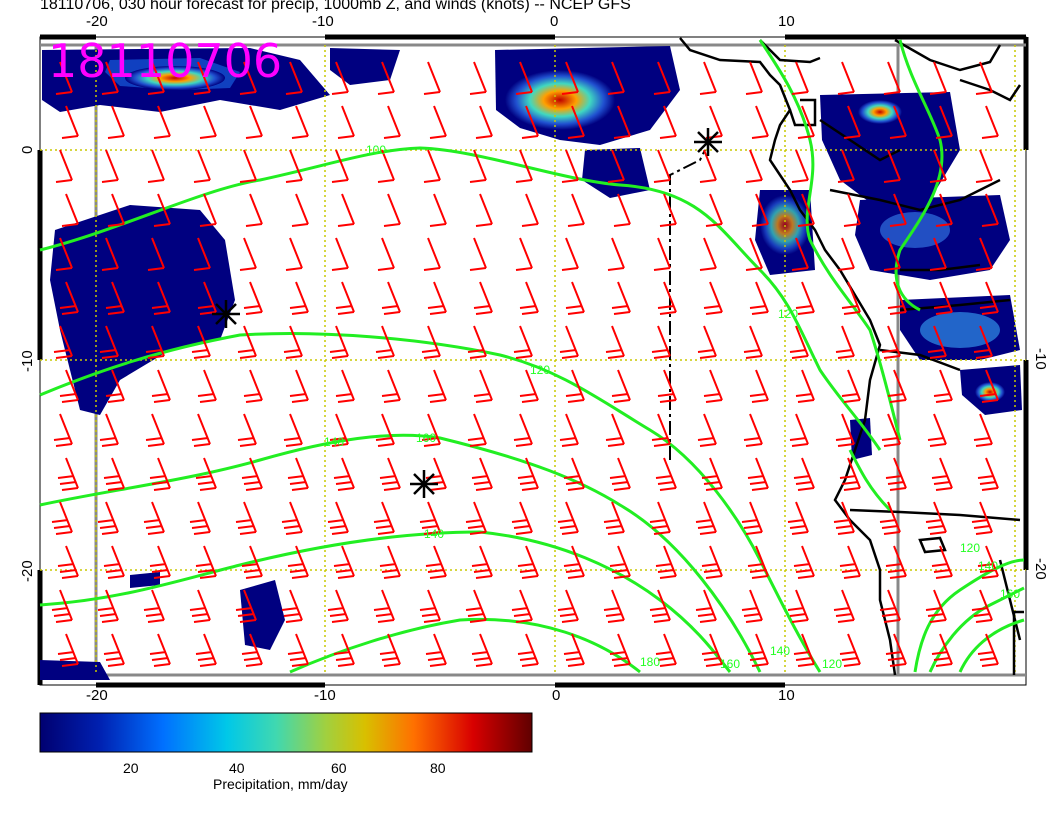 This screenshot has height=816, width=1056. What do you see at coordinates (27, 150) in the screenshot?
I see `tick-label: 0` at bounding box center [27, 150].